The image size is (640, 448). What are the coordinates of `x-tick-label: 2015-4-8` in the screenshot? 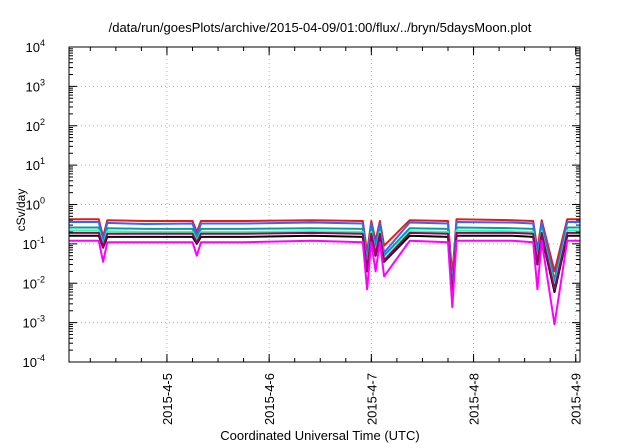 It's located at (474, 399).